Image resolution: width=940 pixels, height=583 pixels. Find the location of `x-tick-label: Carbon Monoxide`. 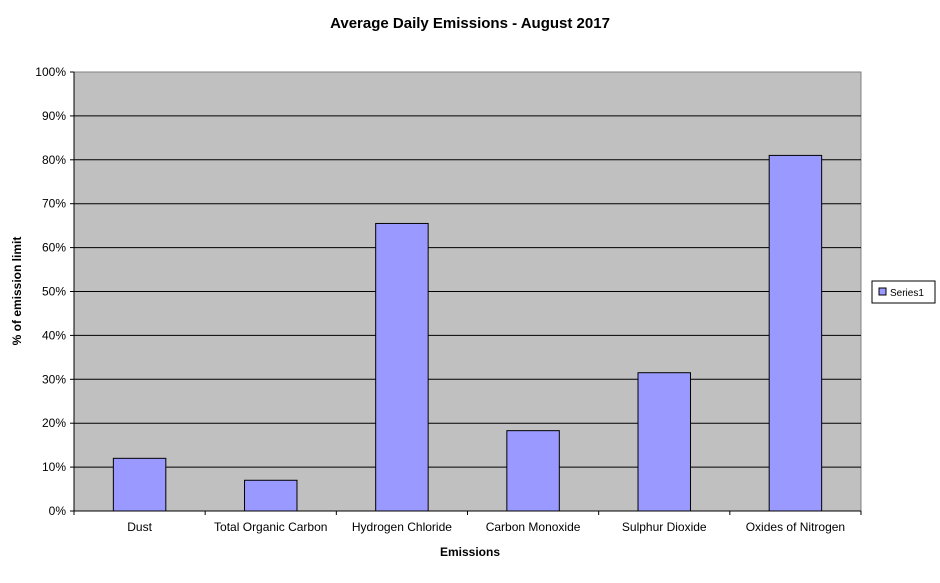

x-tick-label: Carbon Monoxide is located at coordinates (533, 527).